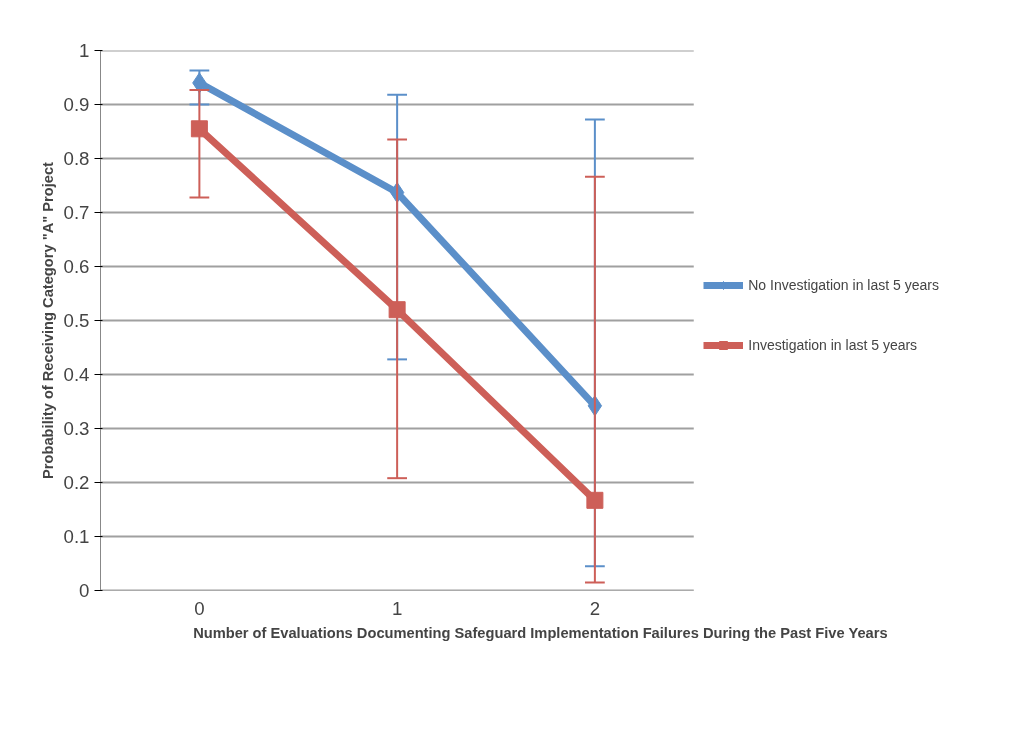 The image size is (1023, 742). I want to click on legend-label: Investigation in last 5 years, so click(833, 345).